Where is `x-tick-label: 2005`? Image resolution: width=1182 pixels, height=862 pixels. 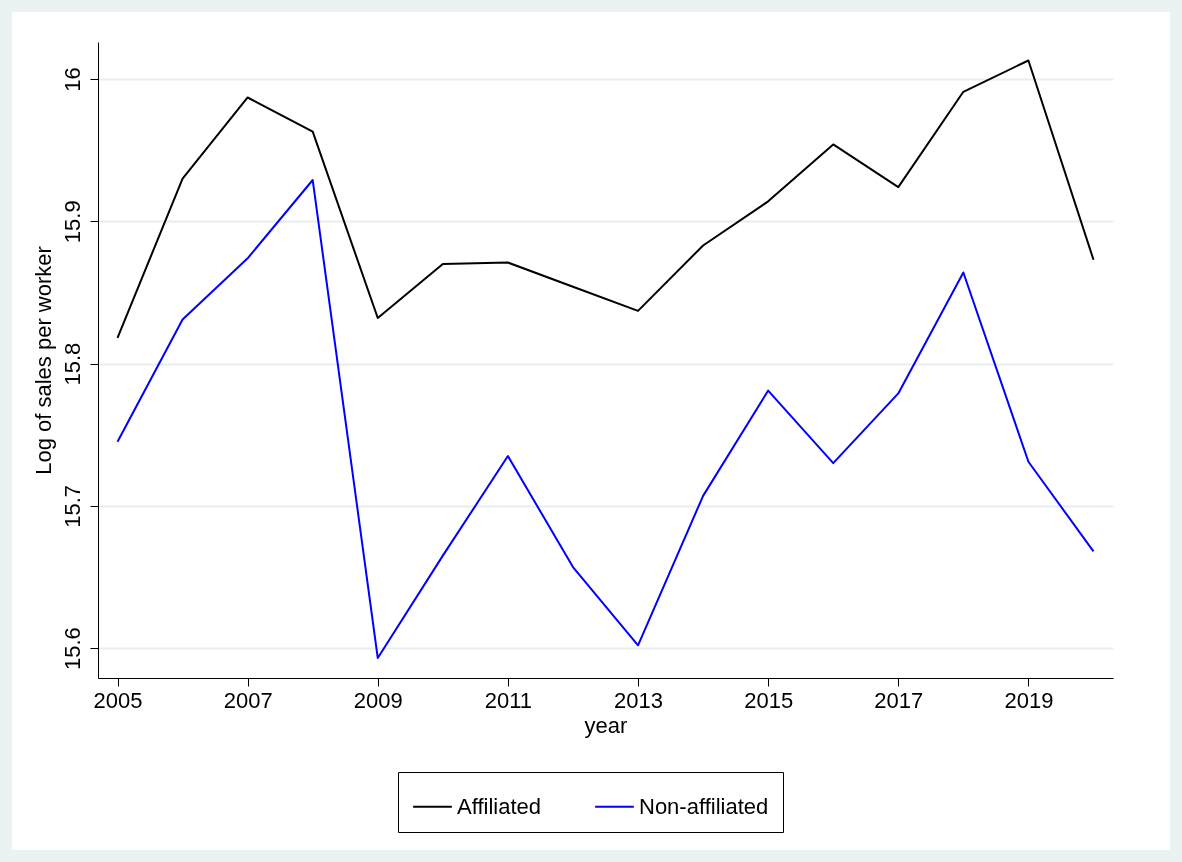
x-tick-label: 2005 is located at coordinates (118, 700).